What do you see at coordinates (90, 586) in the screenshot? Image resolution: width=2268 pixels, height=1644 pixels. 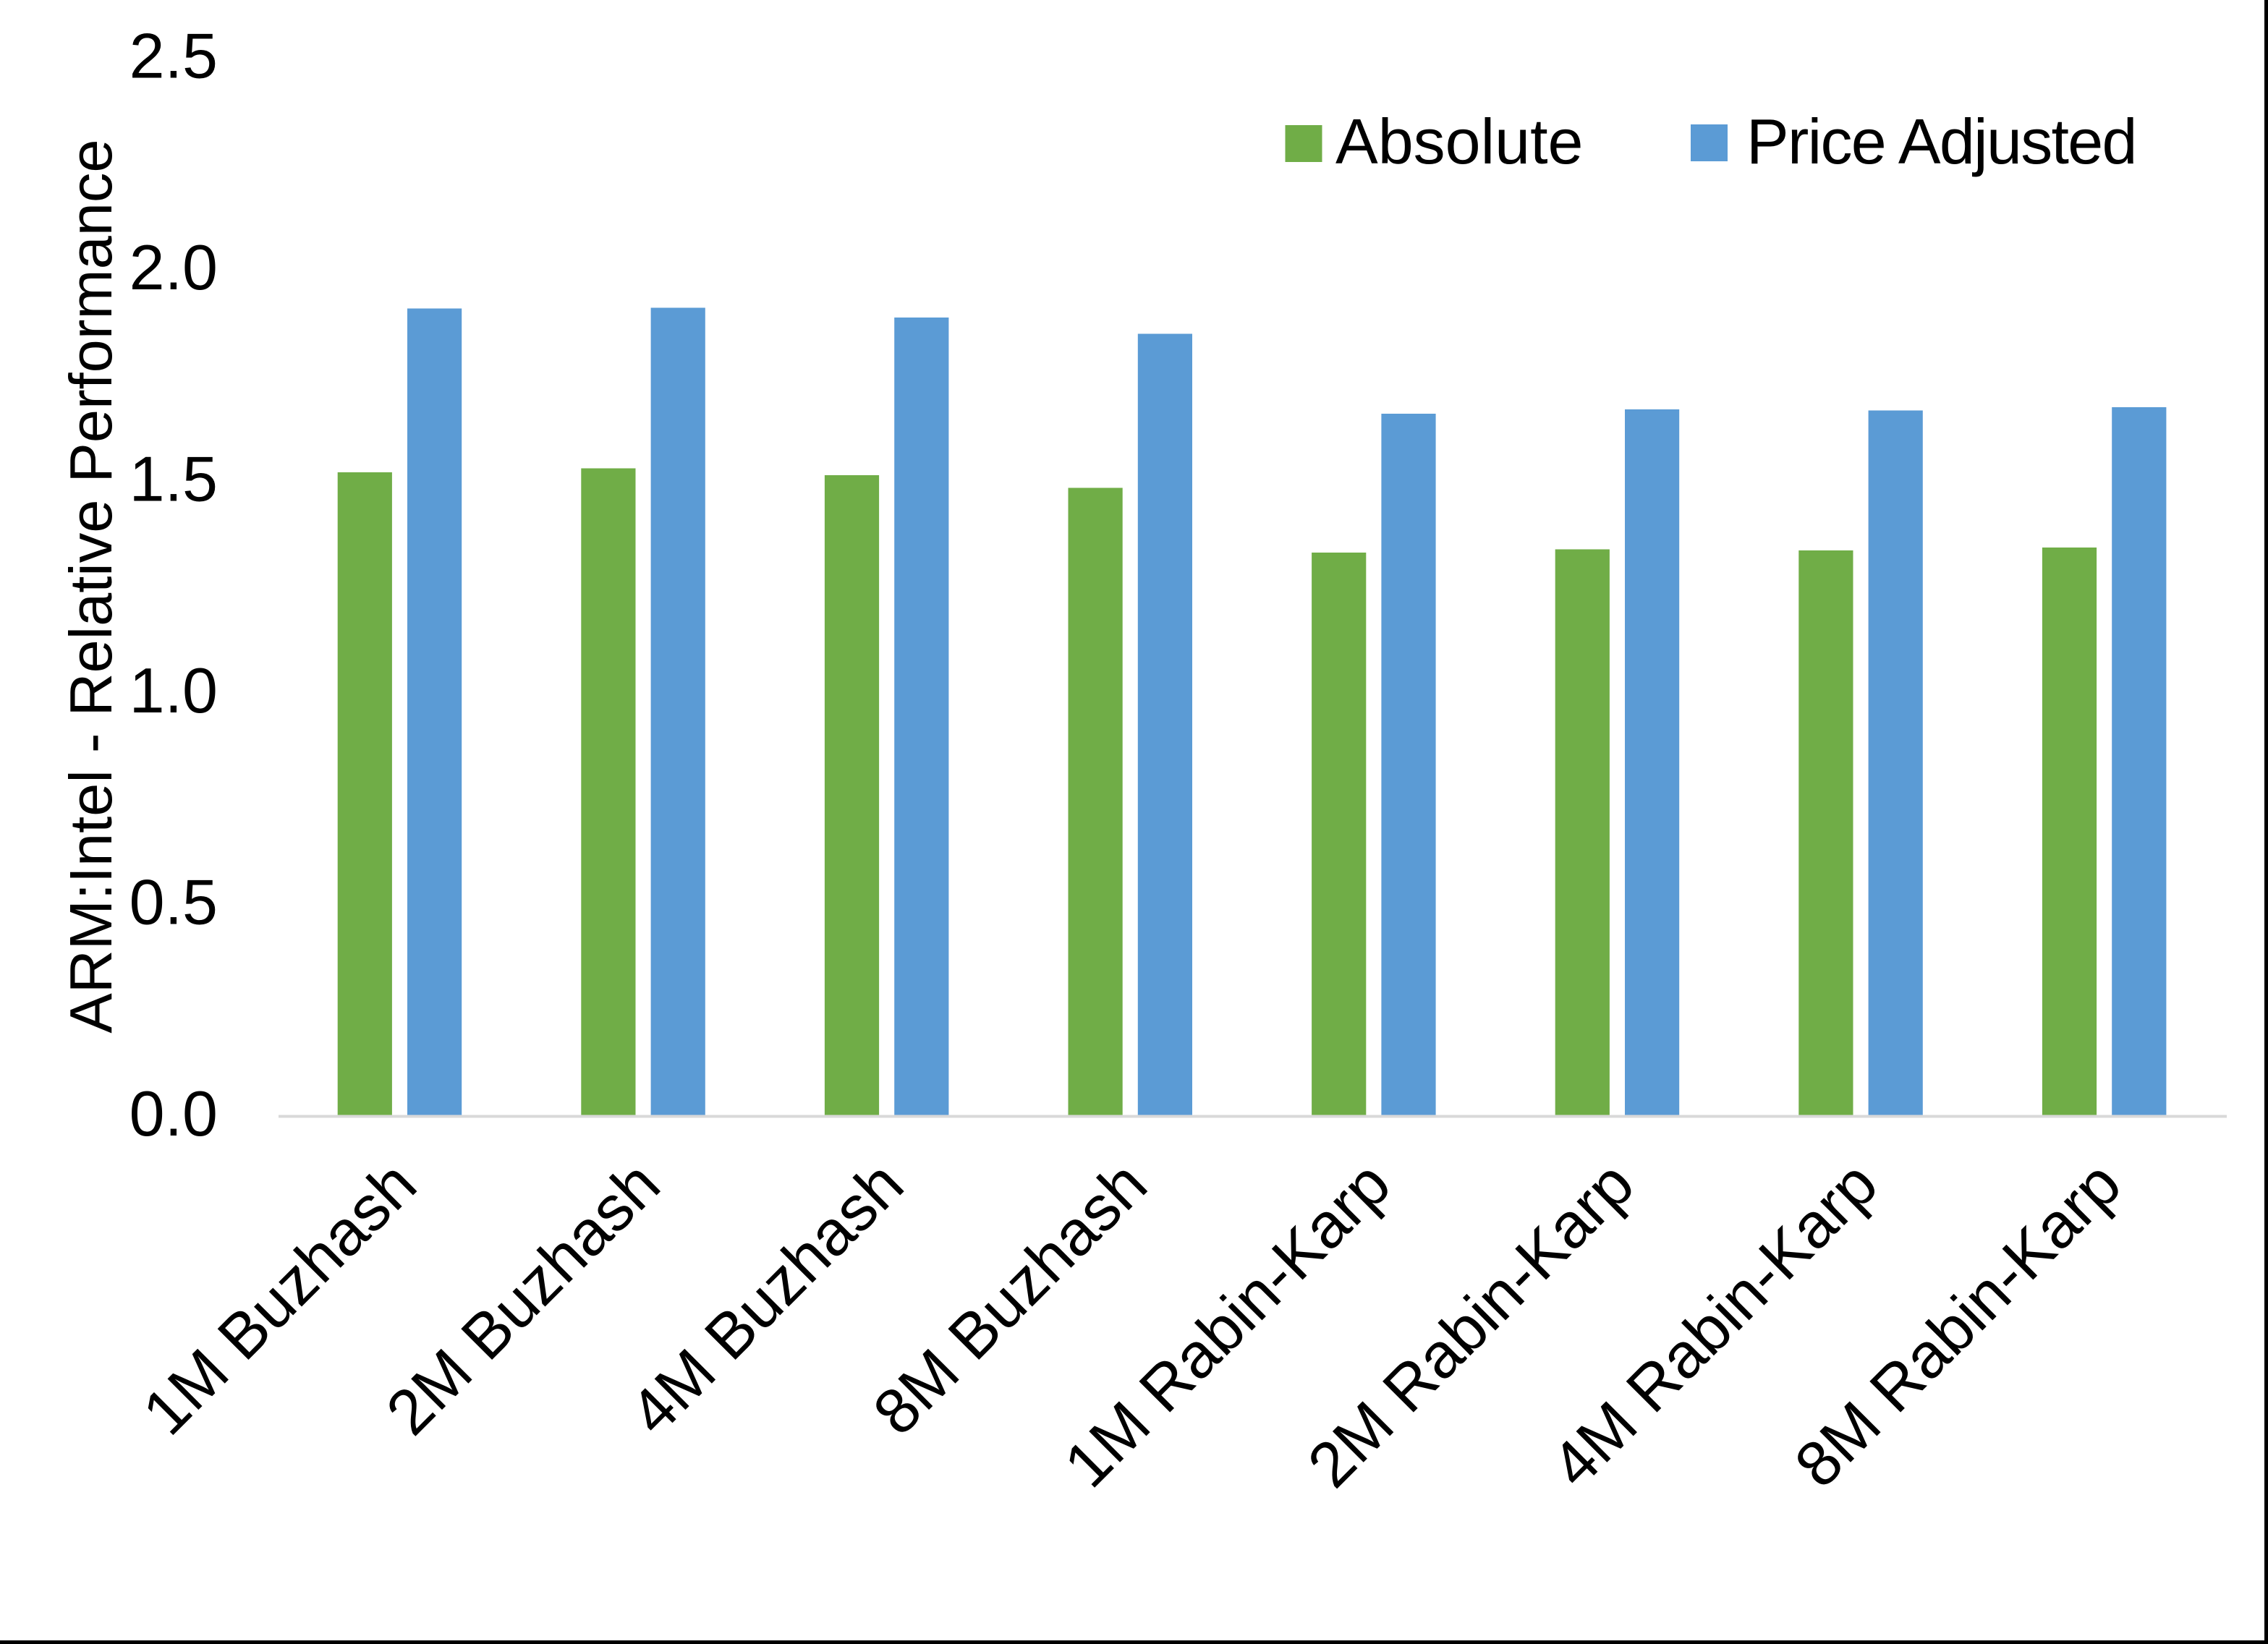 I see `svg-text:ARM:Intel - Relative Performan: ARM:Intel - Relative Performance` at bounding box center [90, 586].